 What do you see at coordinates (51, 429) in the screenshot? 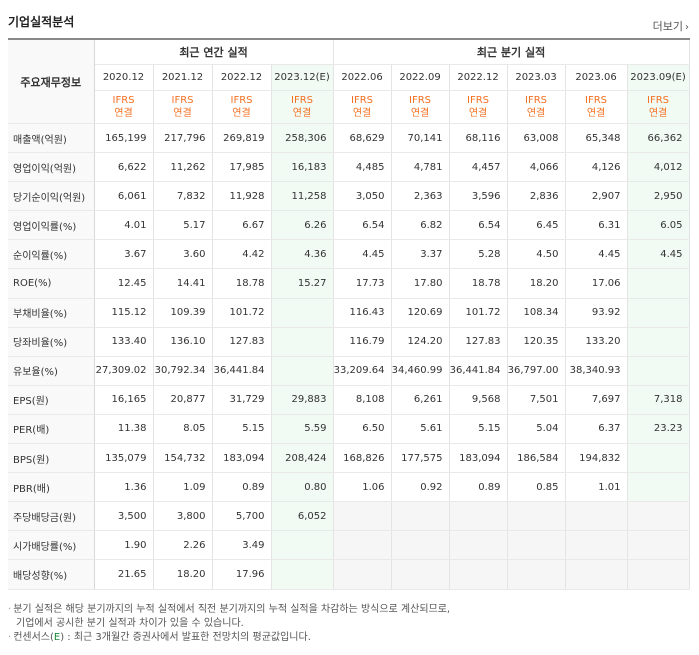
I see `row-label: PER(배)` at bounding box center [51, 429].